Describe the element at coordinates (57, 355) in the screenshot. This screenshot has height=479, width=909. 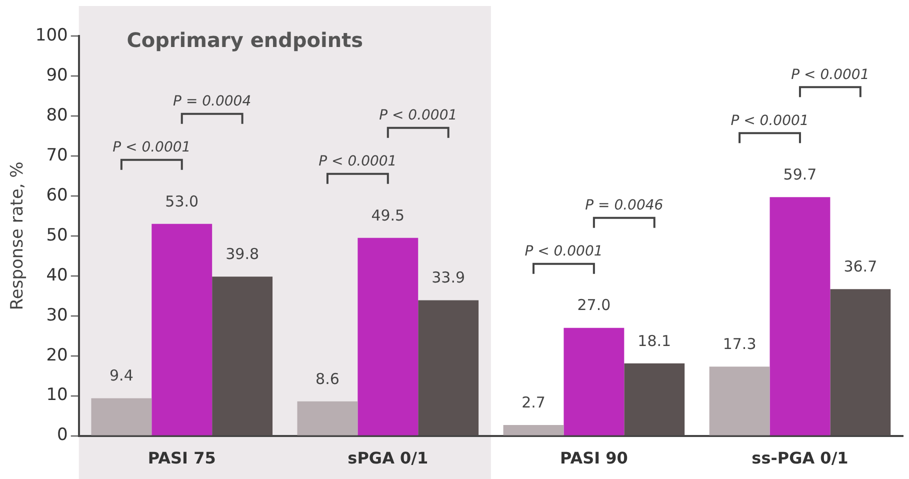
I see `y-tick-label: 20` at that location.